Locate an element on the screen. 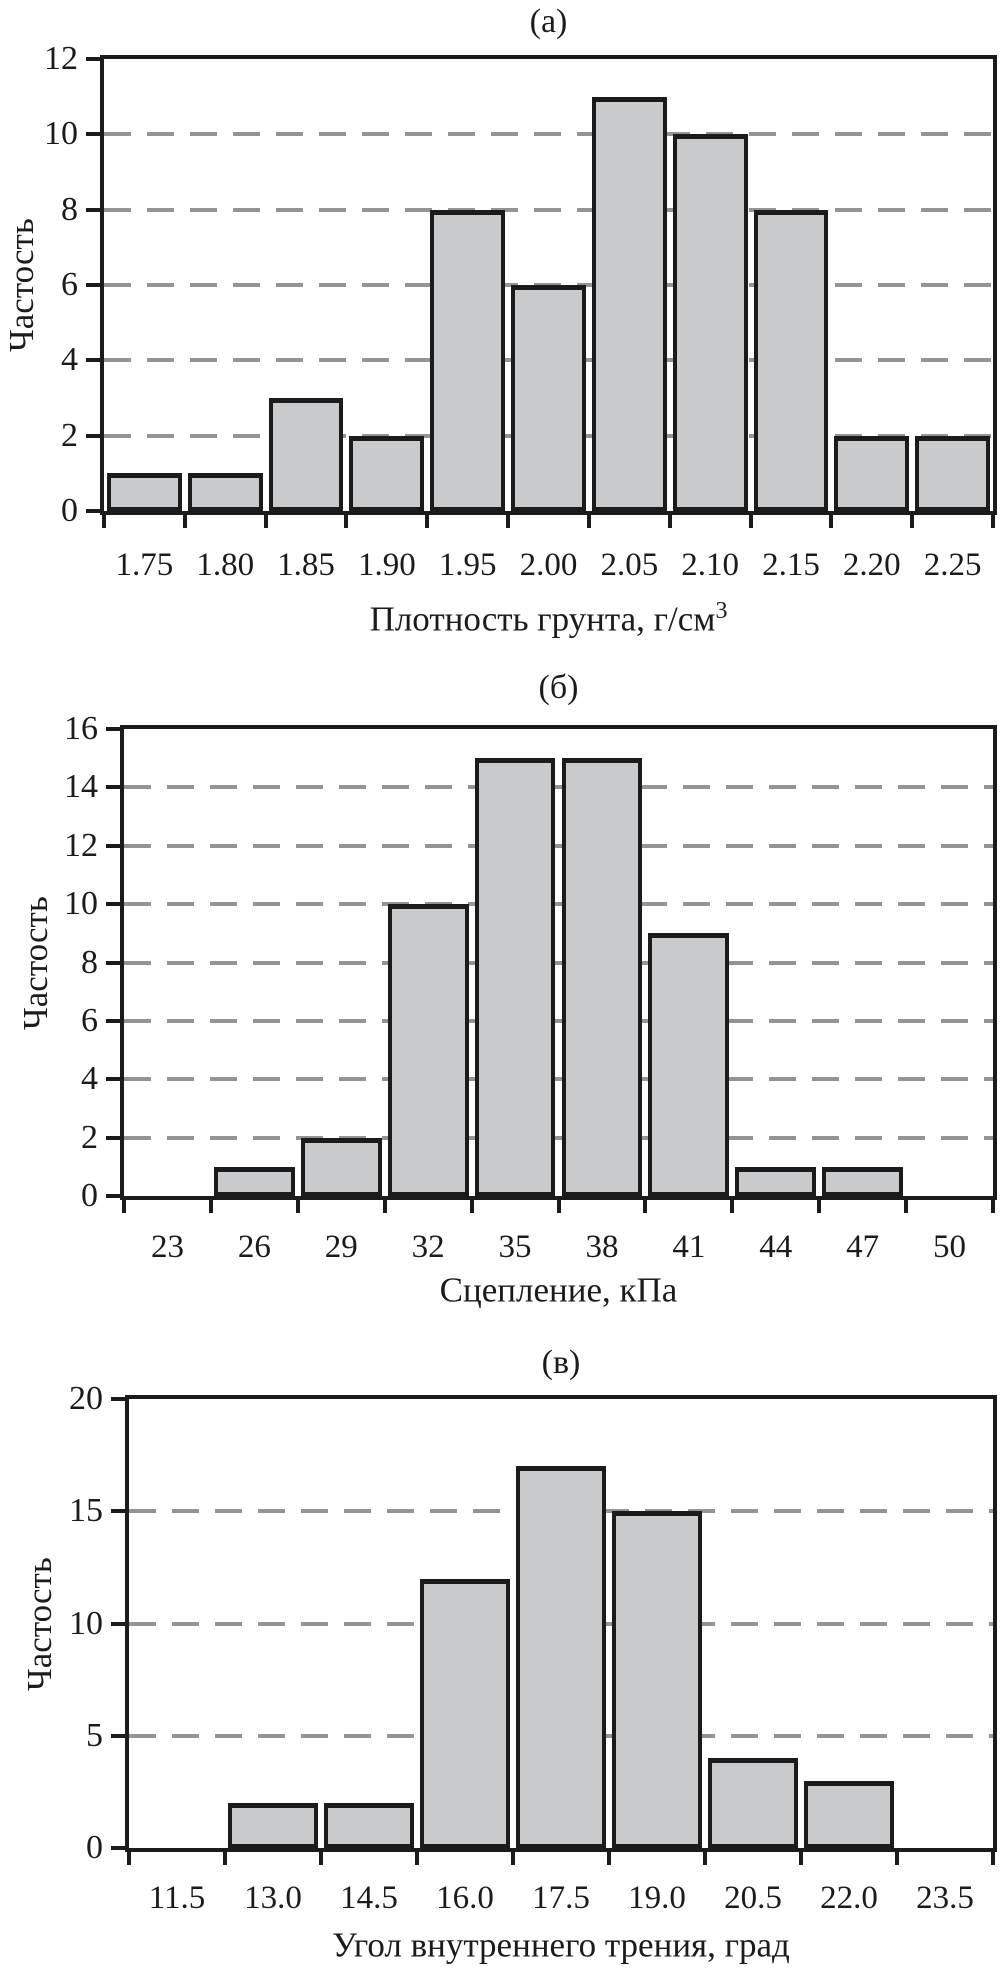 Image resolution: width=1005 pixels, height=1968 pixels. bar-2.00 is located at coordinates (548, 398).